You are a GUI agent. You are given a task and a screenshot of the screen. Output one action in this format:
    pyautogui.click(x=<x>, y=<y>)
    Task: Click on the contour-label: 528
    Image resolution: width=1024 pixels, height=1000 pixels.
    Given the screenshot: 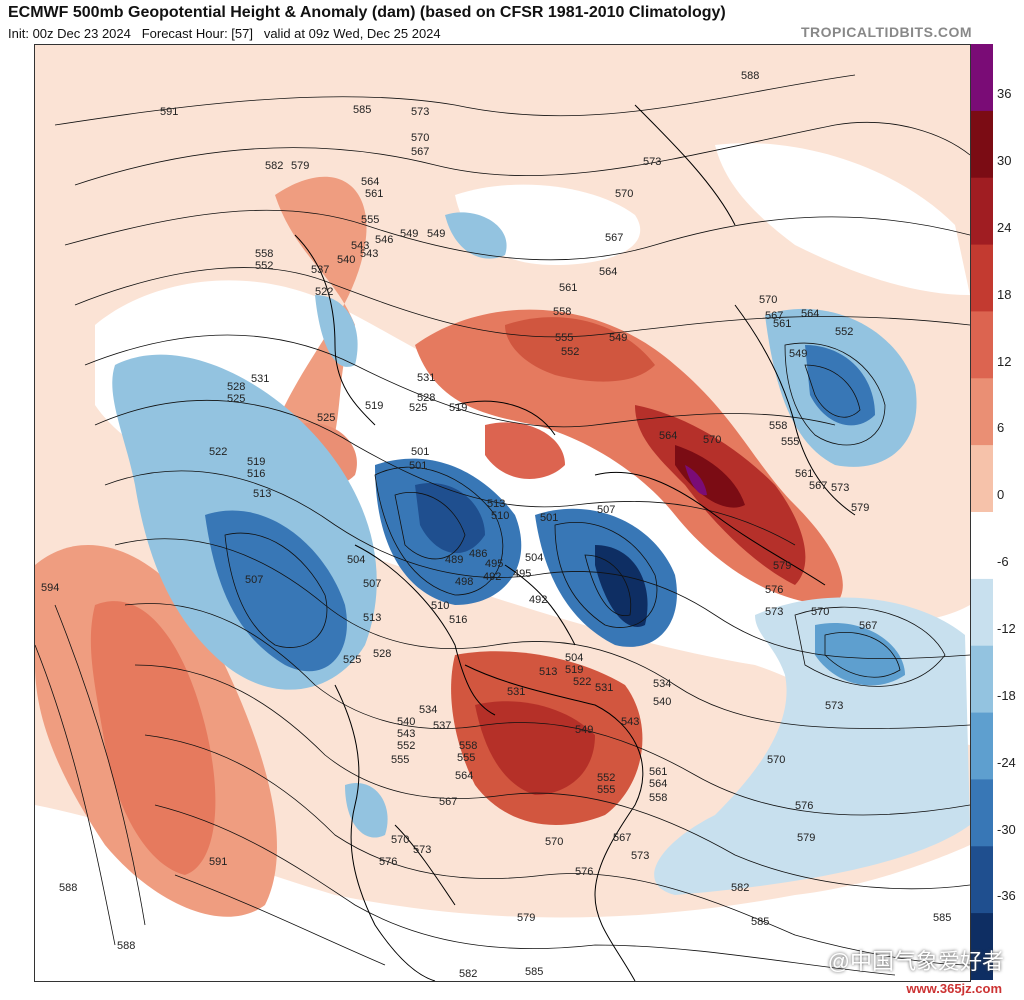 What is the action you would take?
    pyautogui.click(x=382, y=654)
    